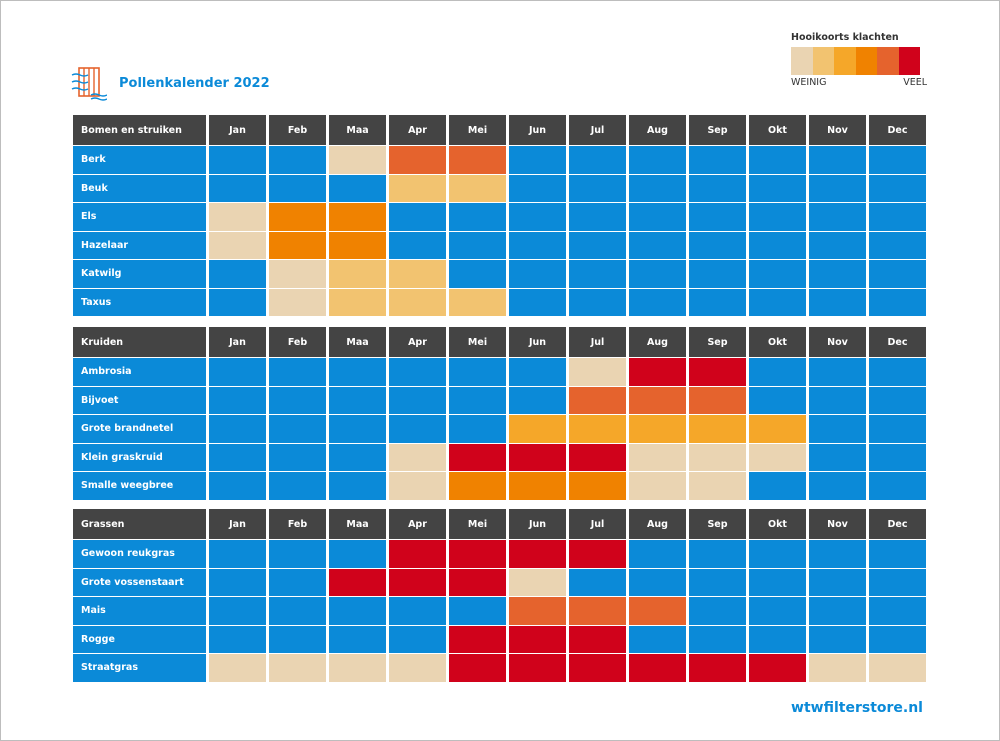  What do you see at coordinates (500, 583) in the screenshot?
I see `plant-row: Grote vossenstaart` at bounding box center [500, 583].